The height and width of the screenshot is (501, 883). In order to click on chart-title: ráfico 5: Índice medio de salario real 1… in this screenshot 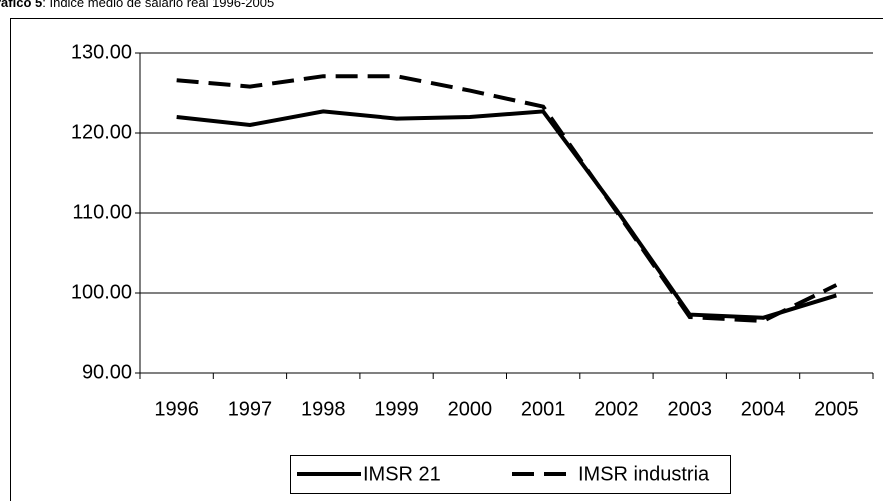, I will do `click(137, 5)`.